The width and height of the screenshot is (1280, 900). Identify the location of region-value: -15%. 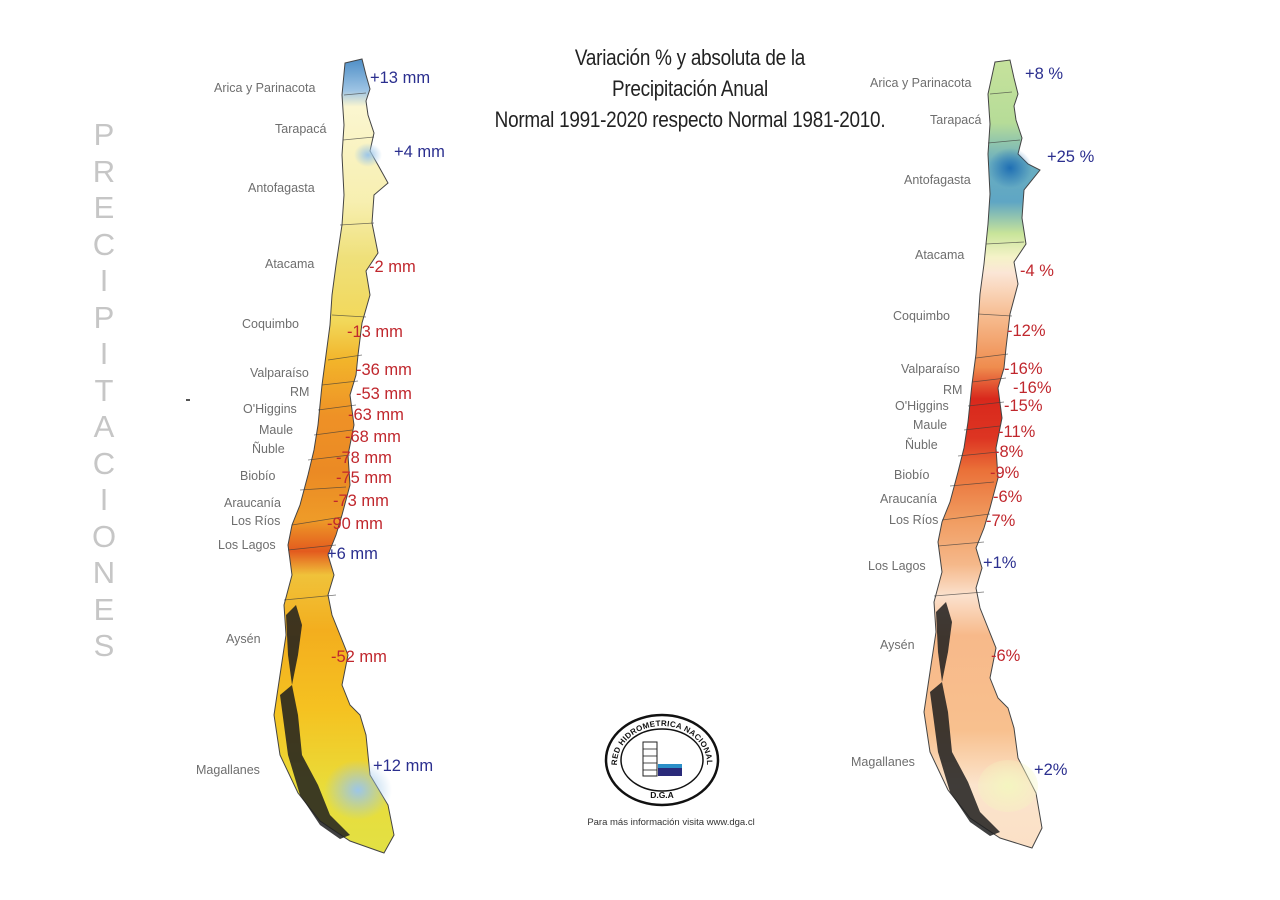
(1023, 406).